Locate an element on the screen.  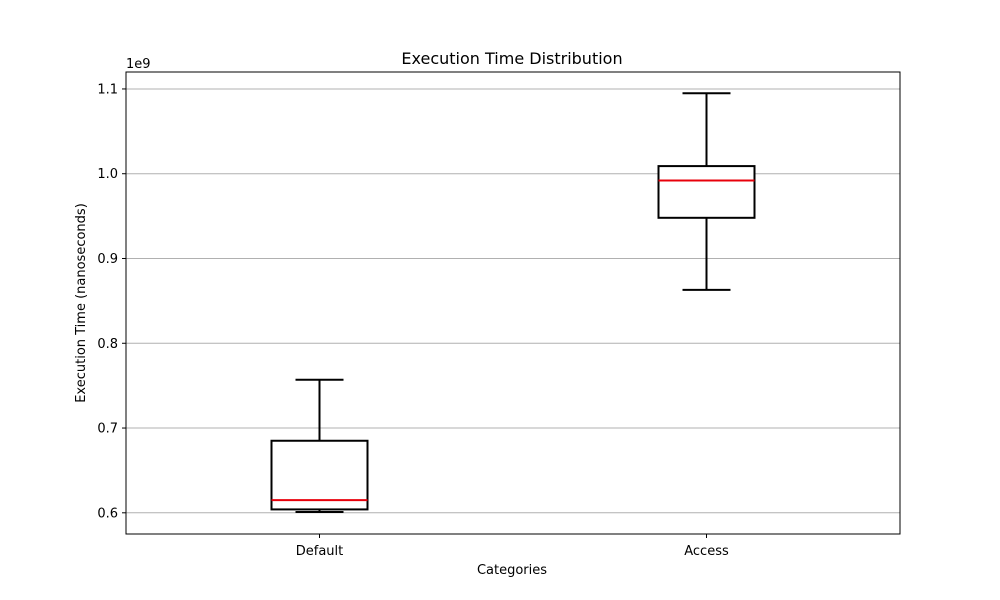
y-tick-label: 1.1 is located at coordinates (107, 89).